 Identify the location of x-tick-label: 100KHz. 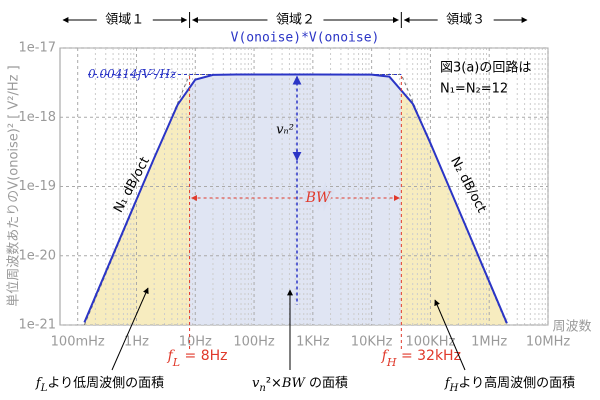
(430, 342).